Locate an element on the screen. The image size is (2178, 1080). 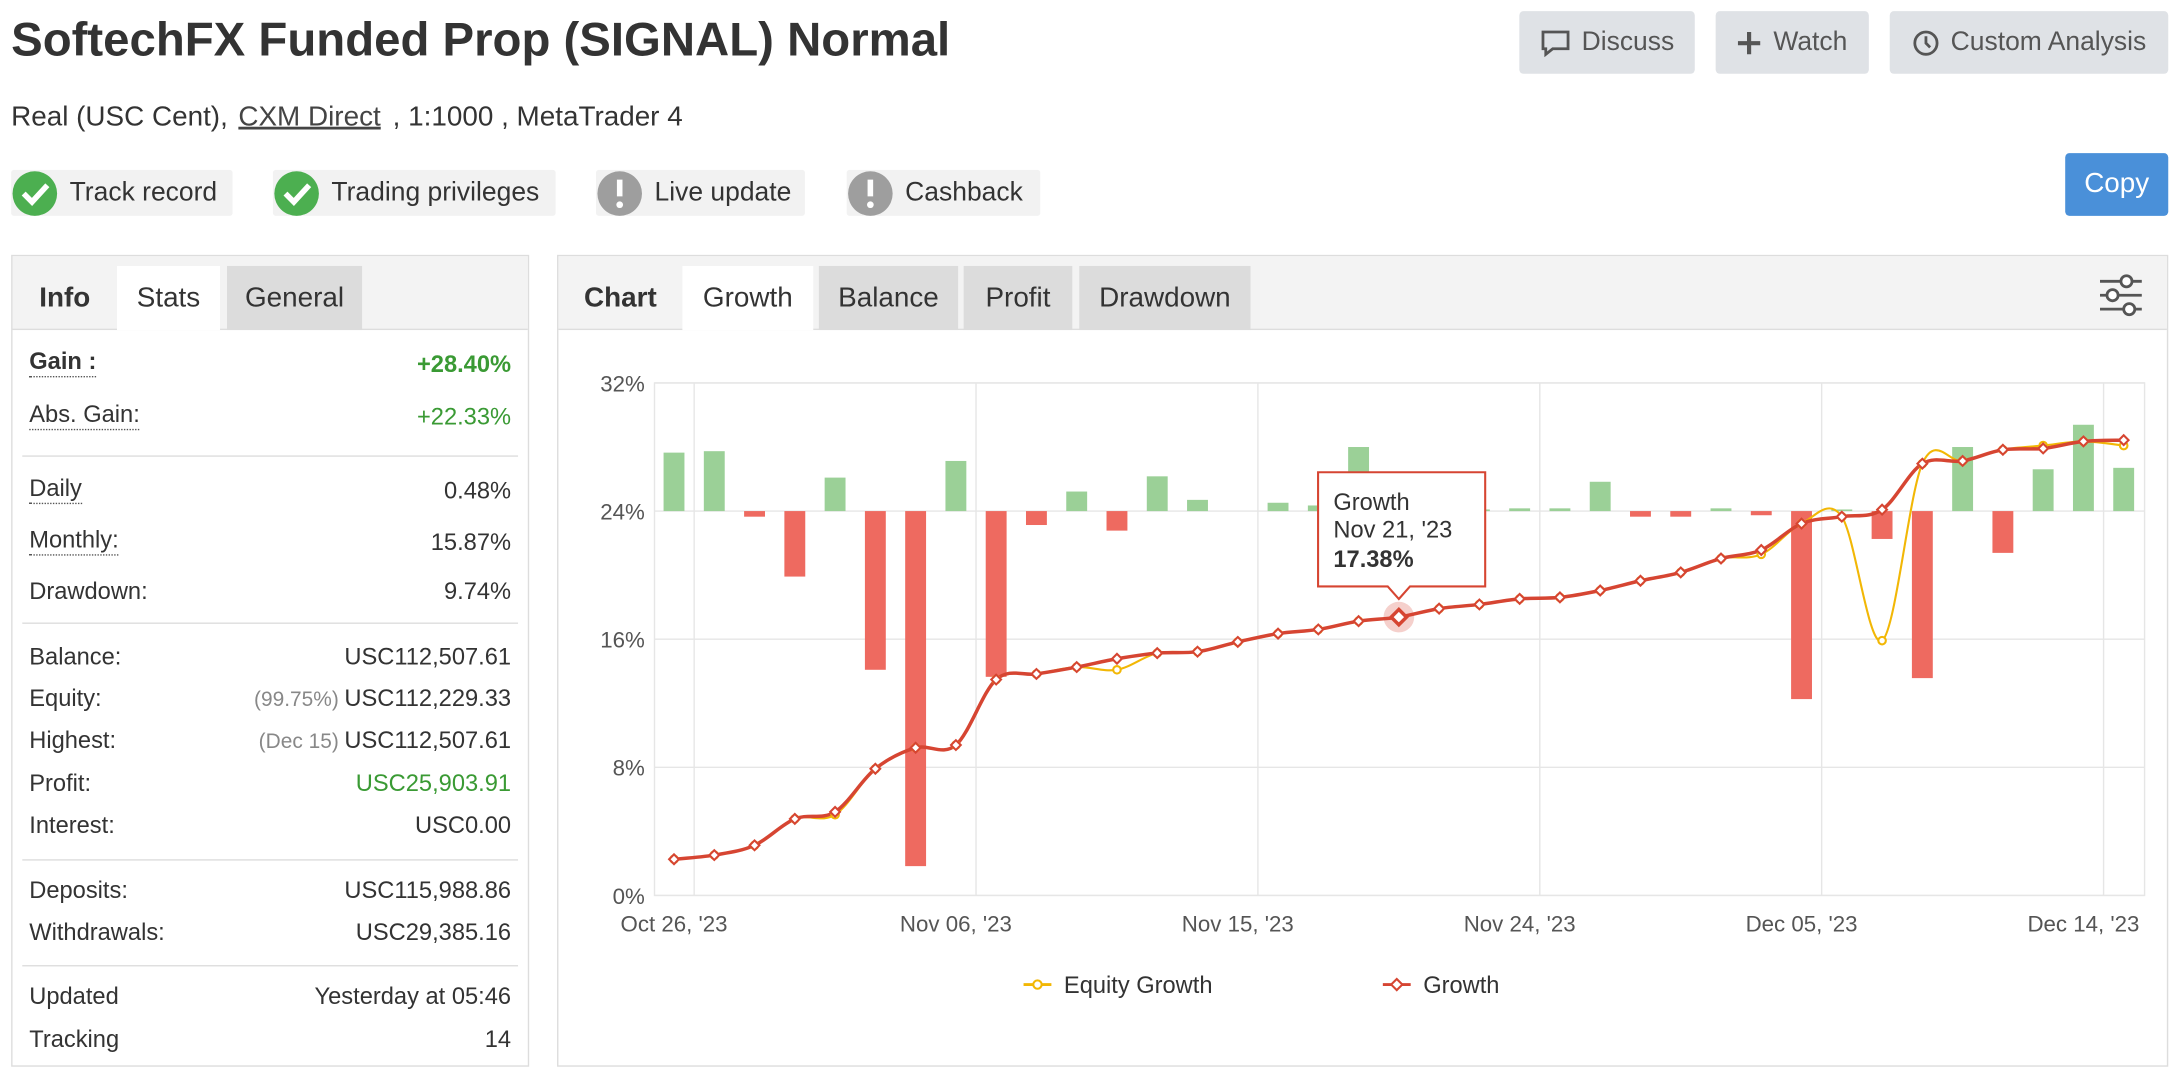
clock-icon is located at coordinates (1926, 42).